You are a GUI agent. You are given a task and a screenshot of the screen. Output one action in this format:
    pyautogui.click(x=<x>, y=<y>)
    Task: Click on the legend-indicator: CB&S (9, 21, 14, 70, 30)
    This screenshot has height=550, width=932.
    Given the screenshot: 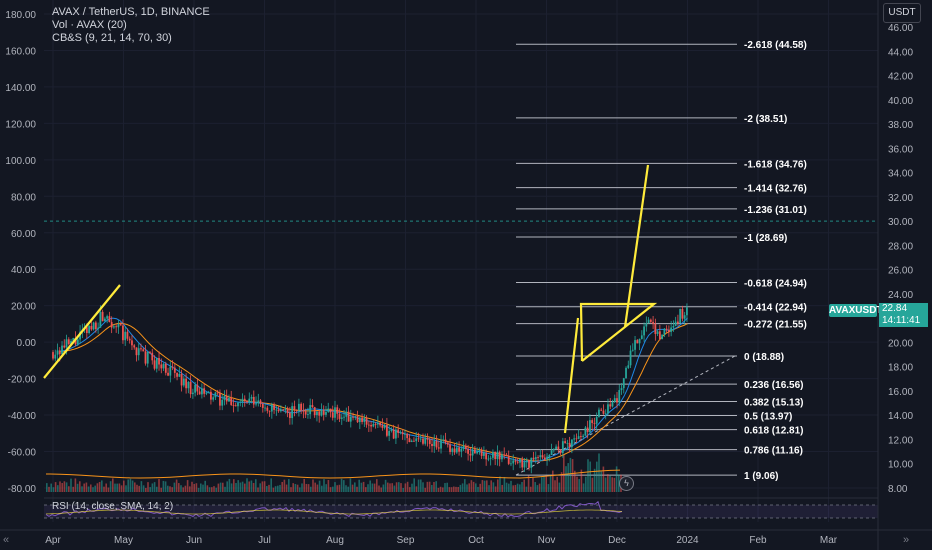 What is the action you would take?
    pyautogui.click(x=112, y=38)
    